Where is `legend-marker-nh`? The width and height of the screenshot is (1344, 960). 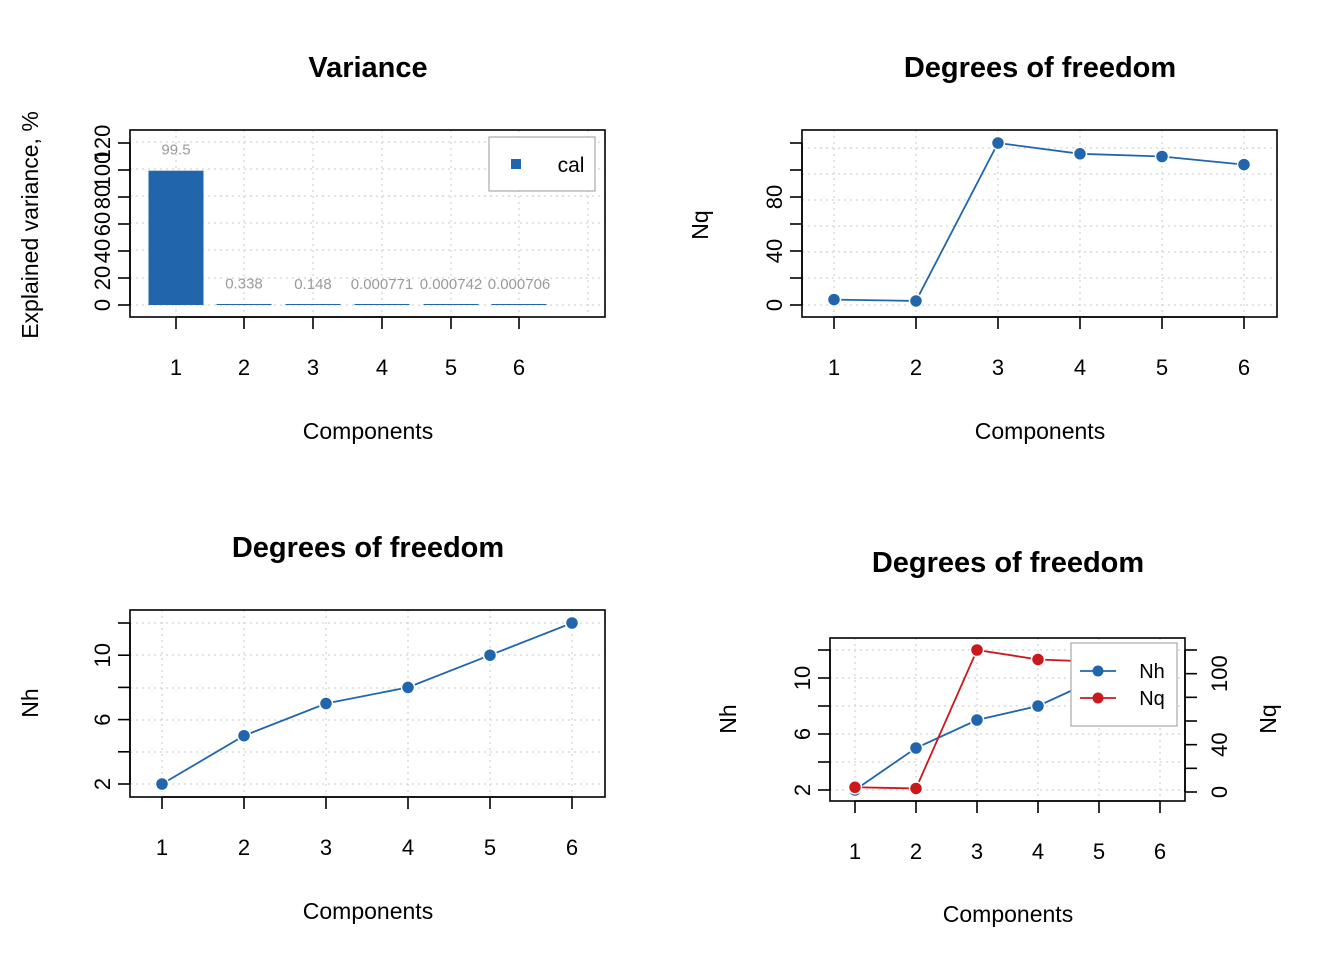 legend-marker-nh is located at coordinates (1098, 671).